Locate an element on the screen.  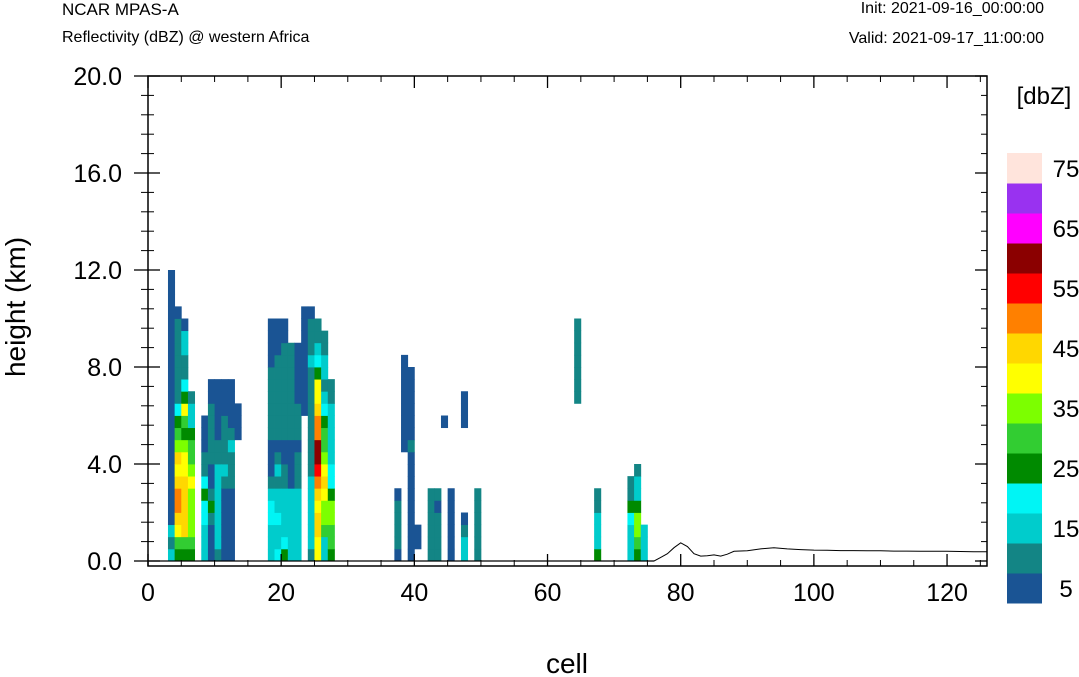
x-tick-label: 120 is located at coordinates (947, 593).